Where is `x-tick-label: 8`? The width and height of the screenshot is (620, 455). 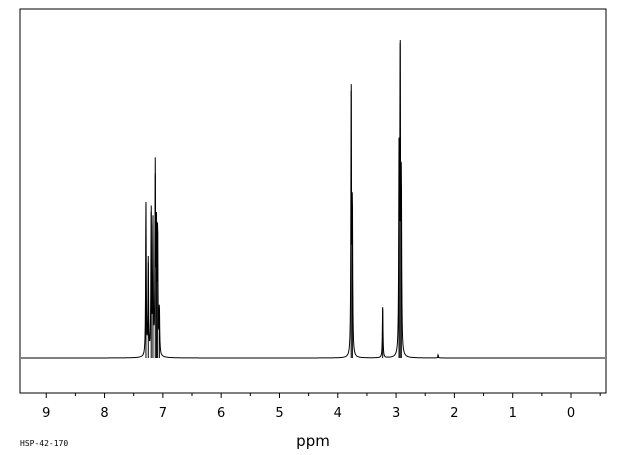 x-tick-label: 8 is located at coordinates (104, 413).